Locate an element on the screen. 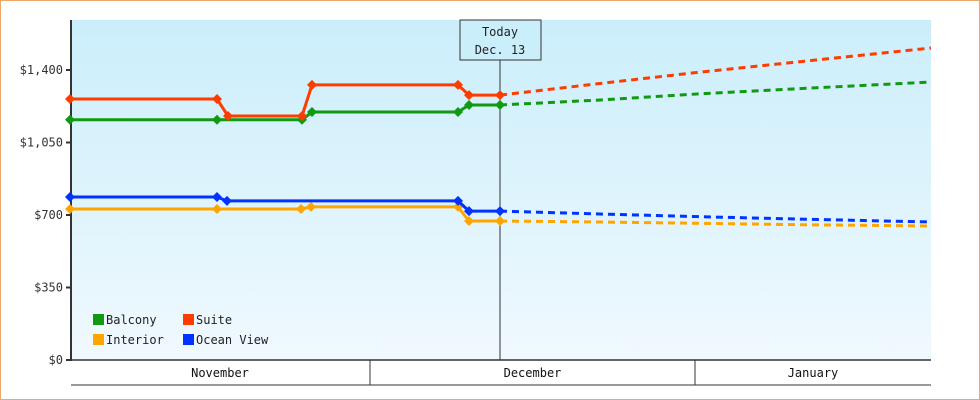  x-month-label: November is located at coordinates (220, 373).